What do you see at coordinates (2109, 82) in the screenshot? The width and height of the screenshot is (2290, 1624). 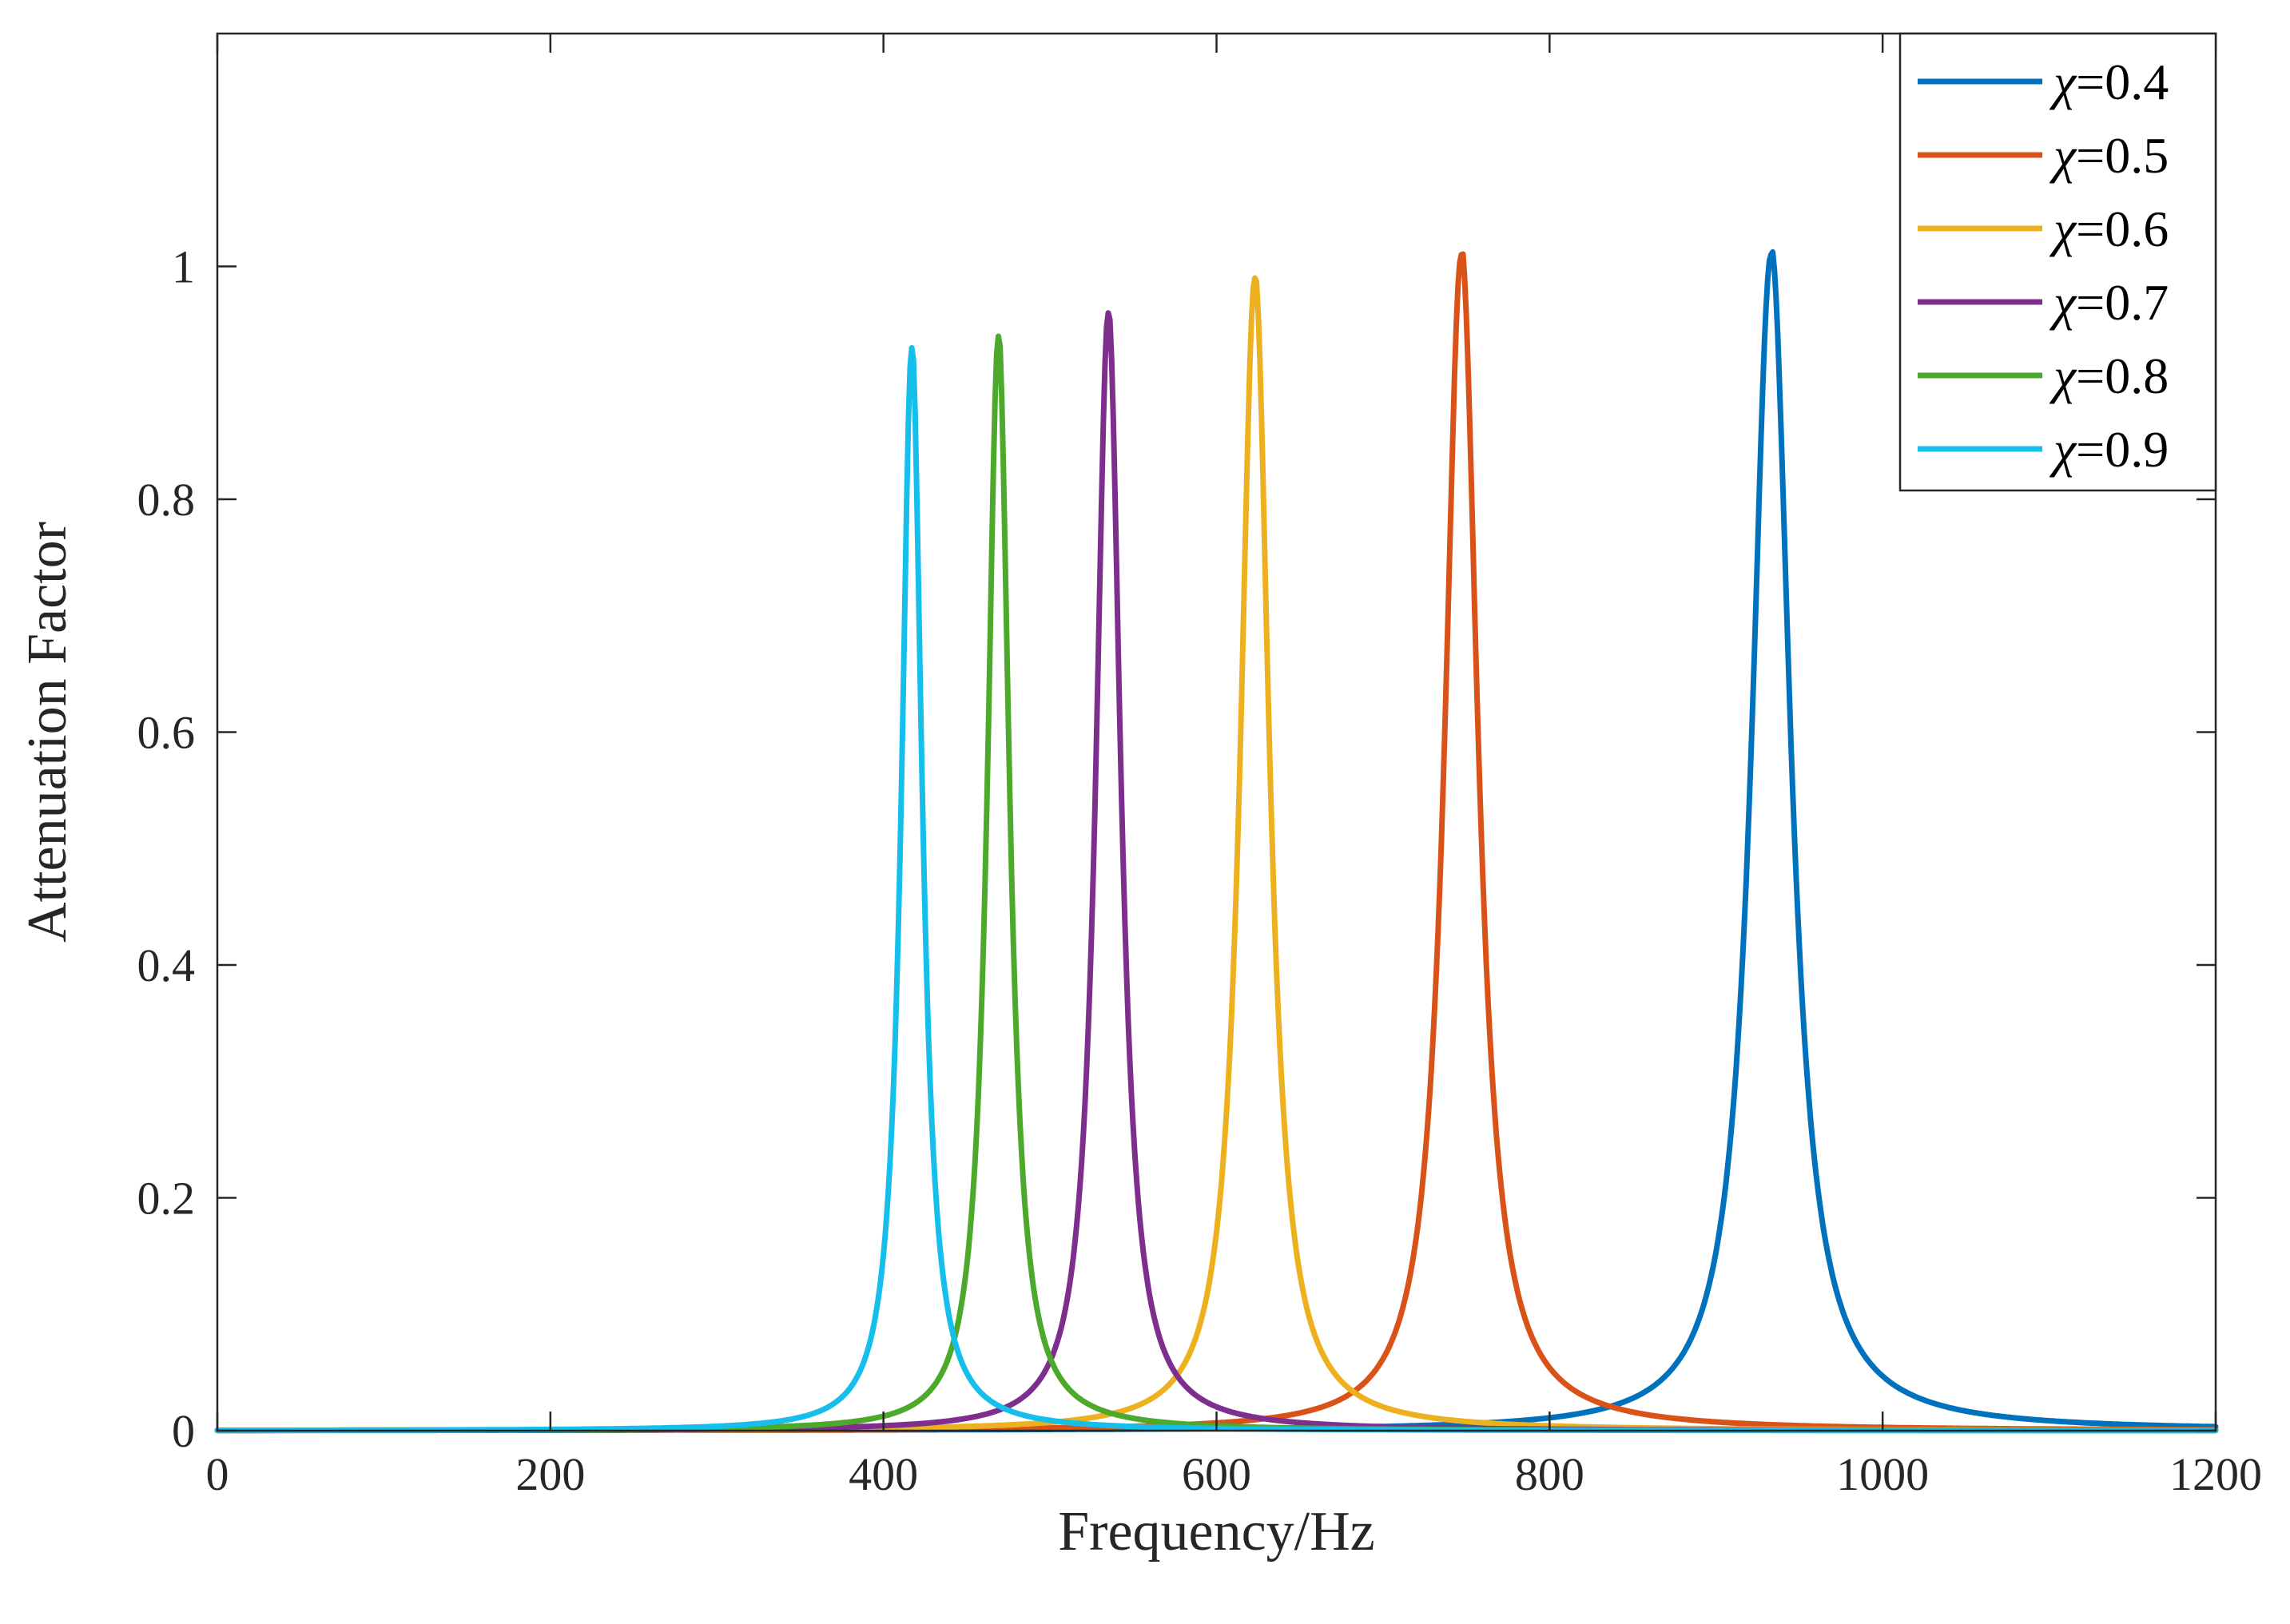 I see `legend-label-1: χ=0.4` at bounding box center [2109, 82].